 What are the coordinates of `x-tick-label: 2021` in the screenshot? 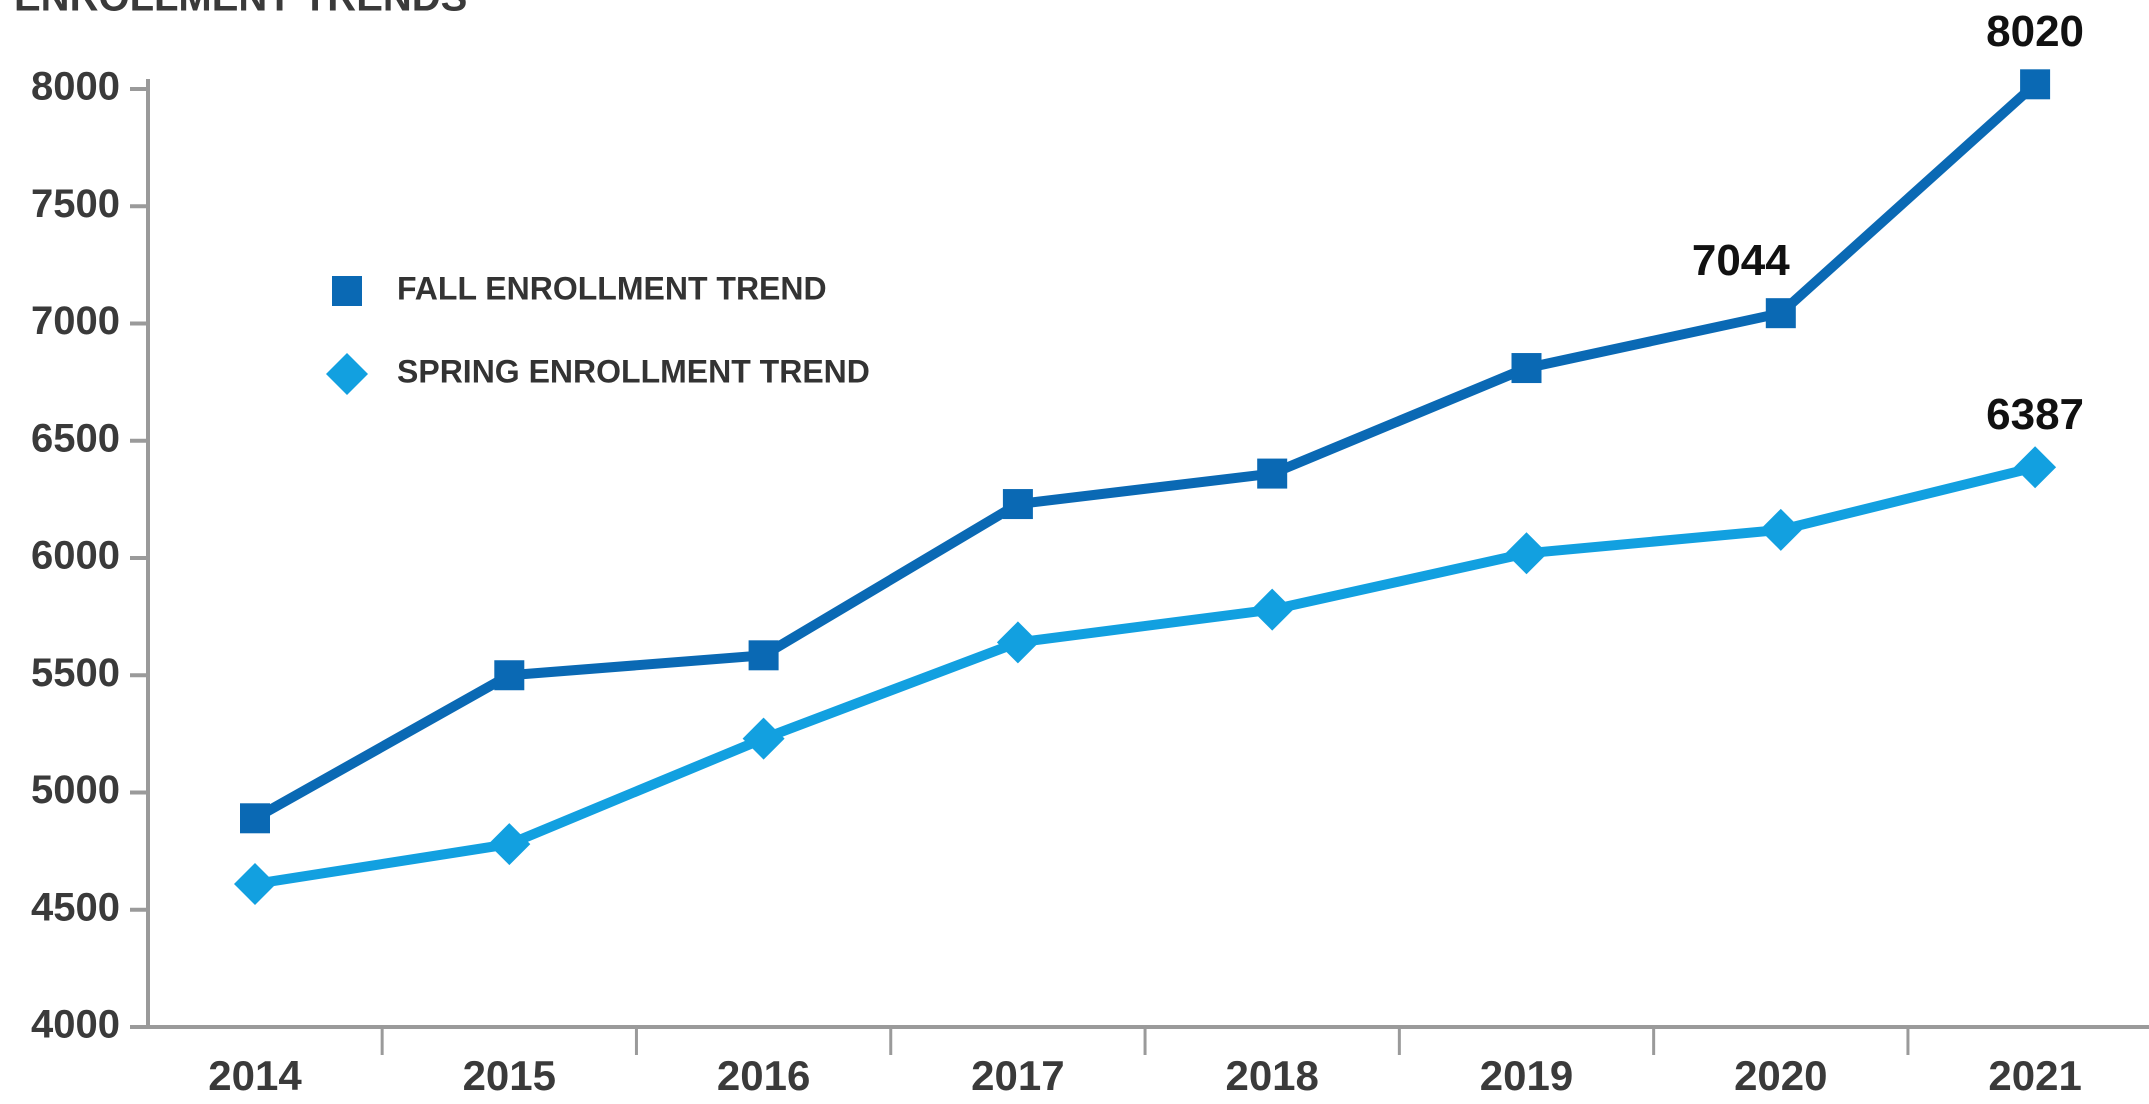 It's located at (2034, 1075).